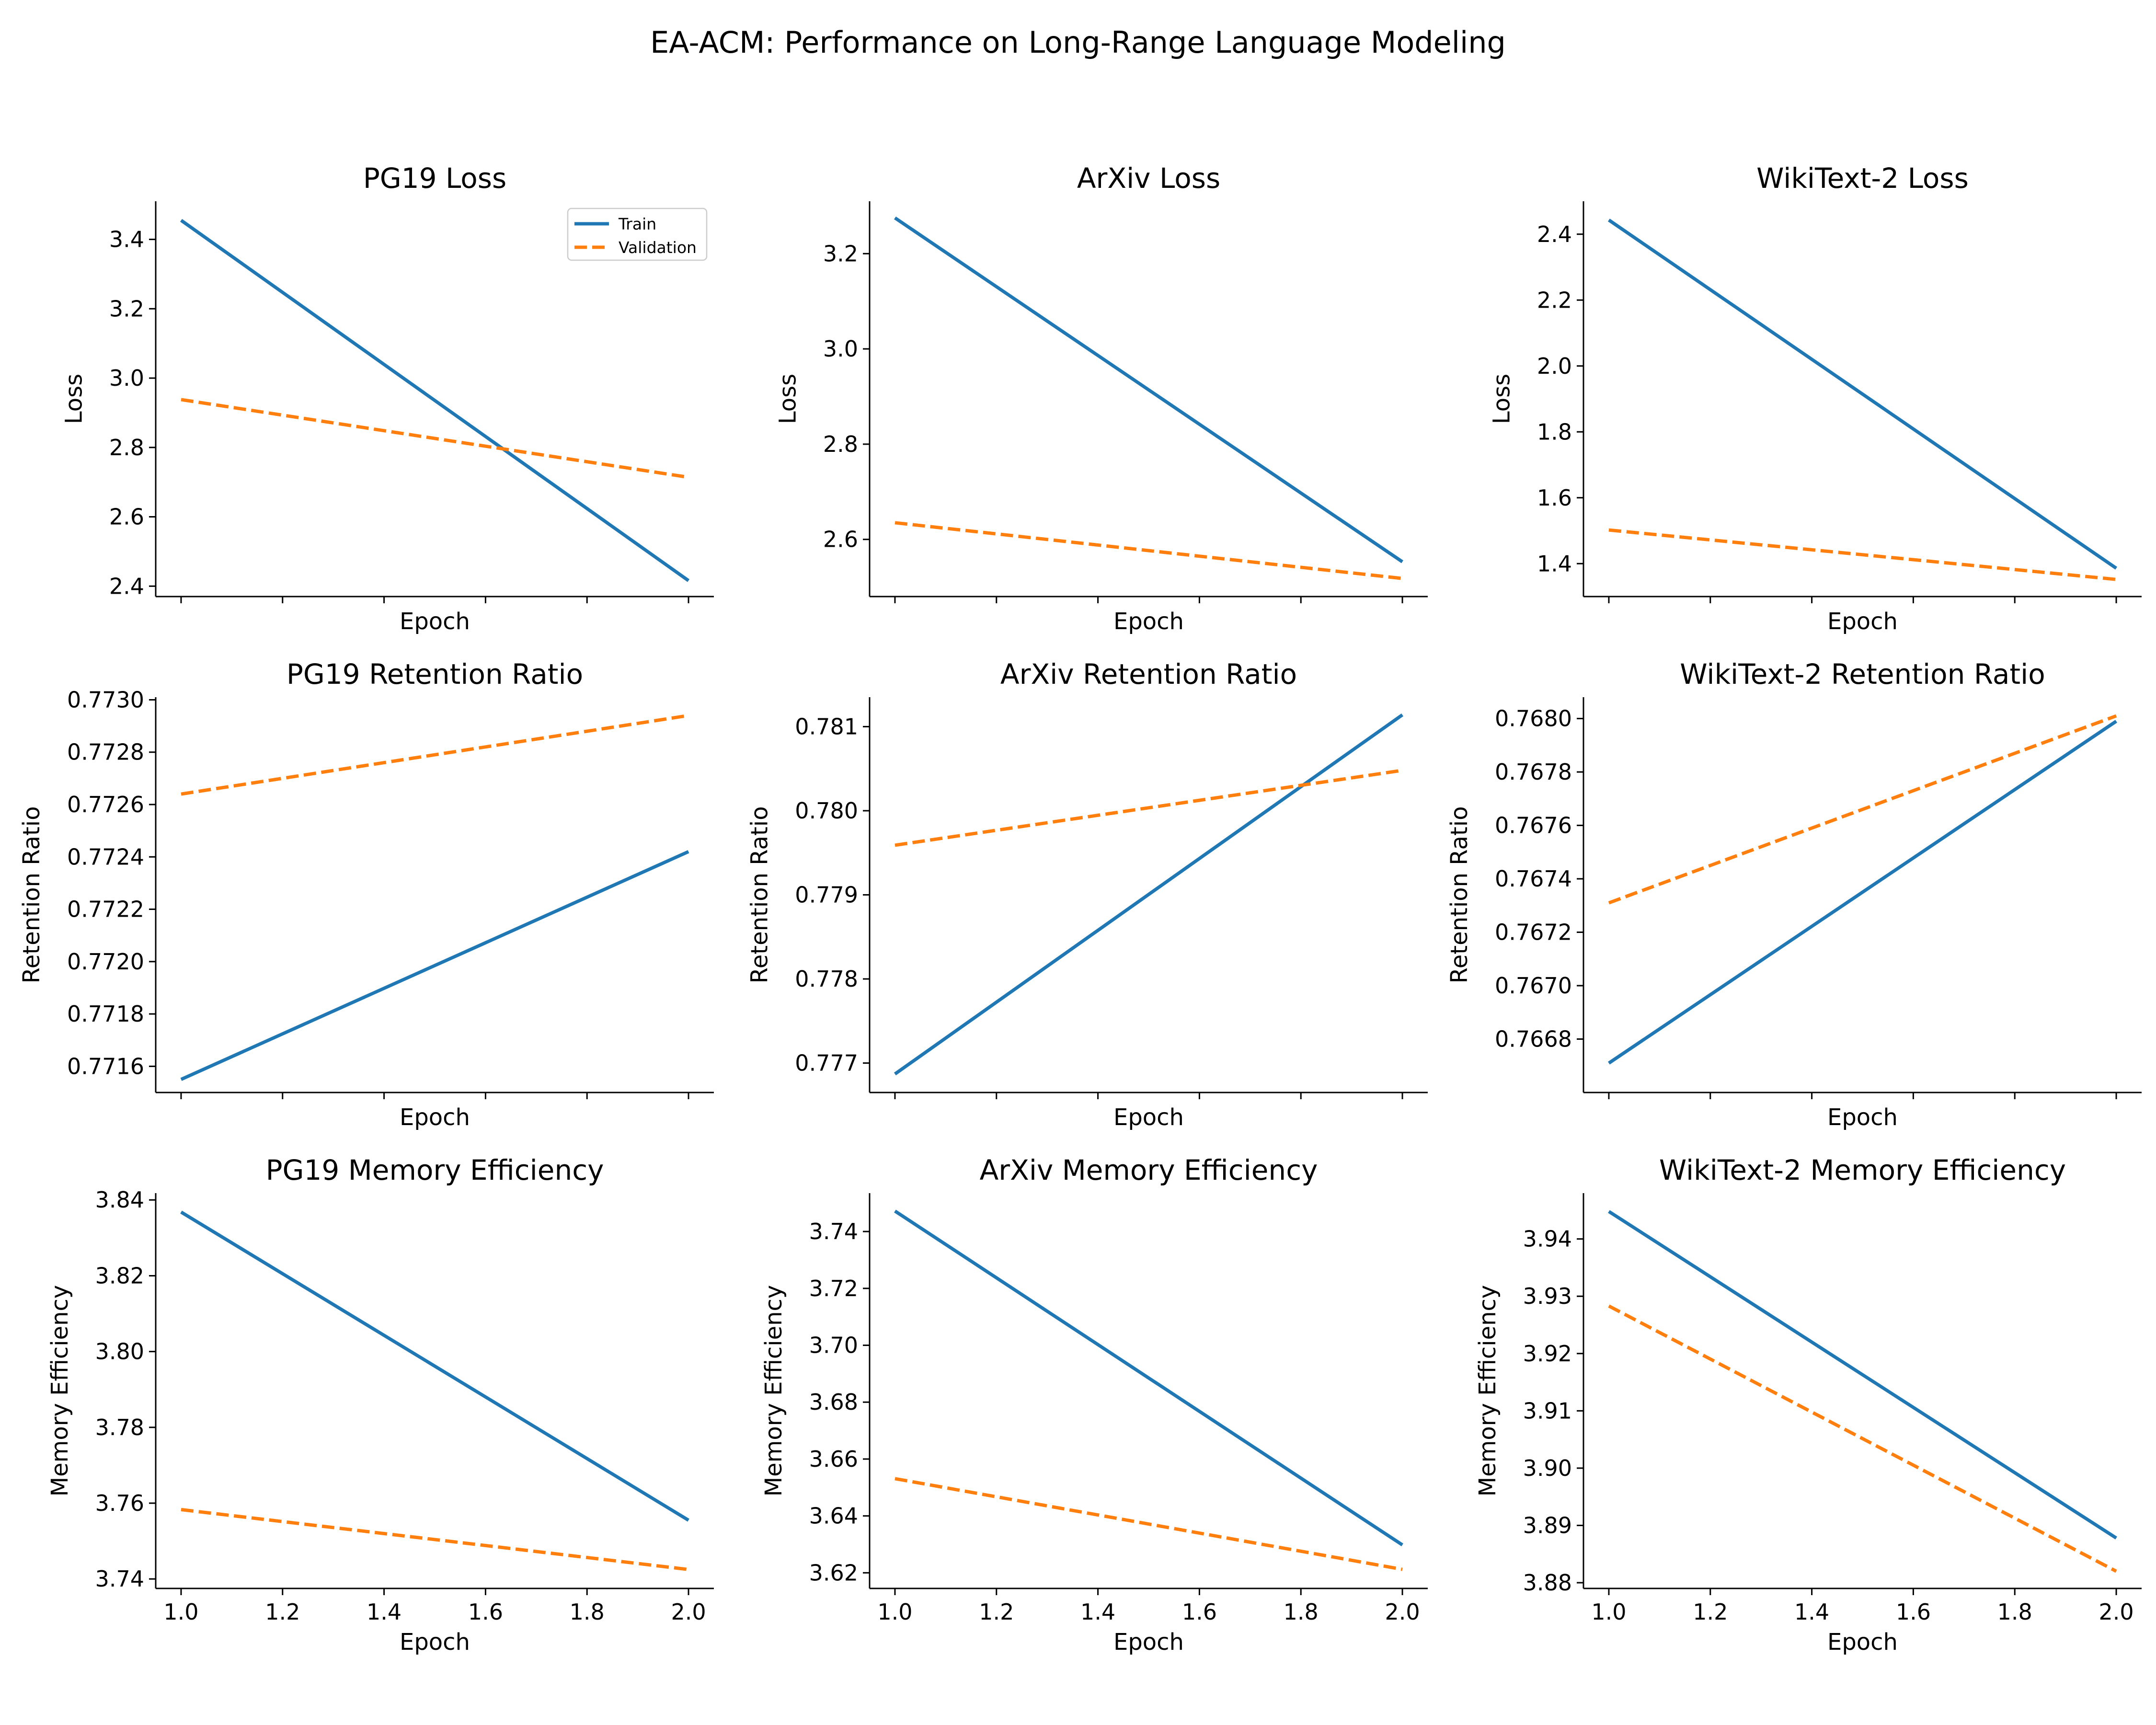 Image resolution: width=2156 pixels, height=1725 pixels. What do you see at coordinates (105, 1066) in the screenshot?
I see `y-tick-label: 0.7716` at bounding box center [105, 1066].